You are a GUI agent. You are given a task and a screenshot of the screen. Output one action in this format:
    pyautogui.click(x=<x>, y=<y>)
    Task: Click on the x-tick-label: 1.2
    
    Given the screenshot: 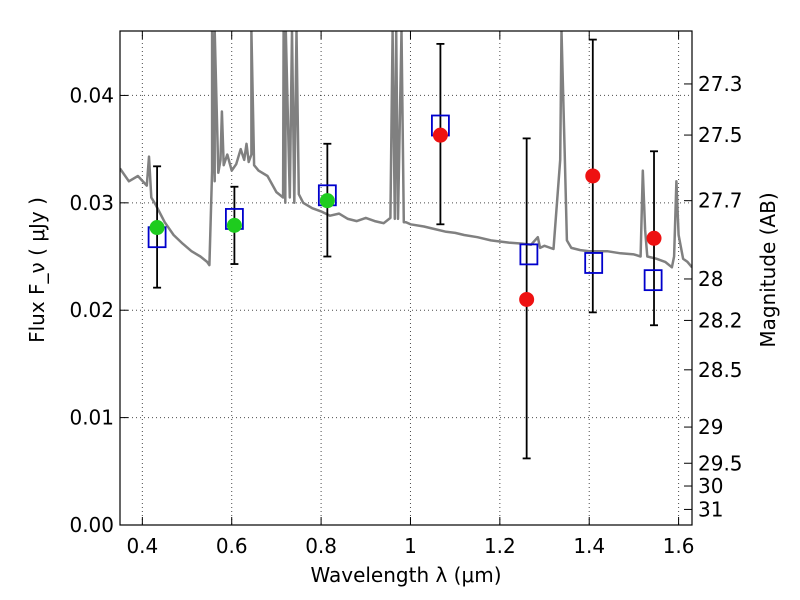 What is the action you would take?
    pyautogui.click(x=500, y=546)
    